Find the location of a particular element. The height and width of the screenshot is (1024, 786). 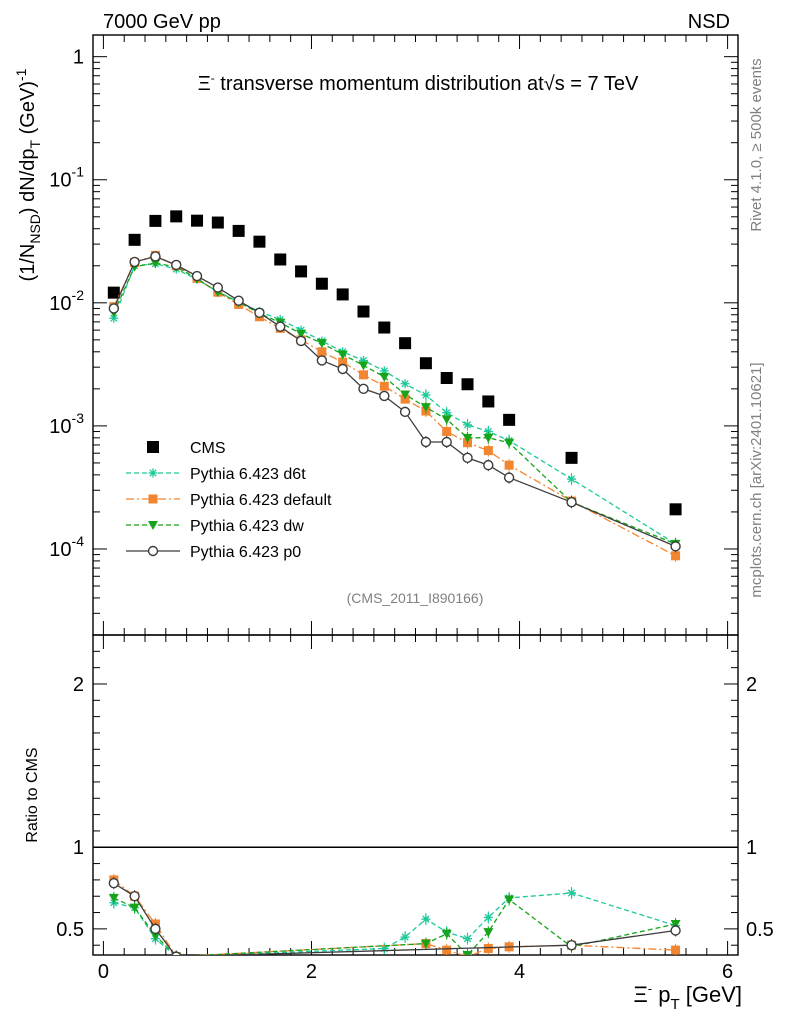

sqrt-symbol: √ is located at coordinates (549, 84).